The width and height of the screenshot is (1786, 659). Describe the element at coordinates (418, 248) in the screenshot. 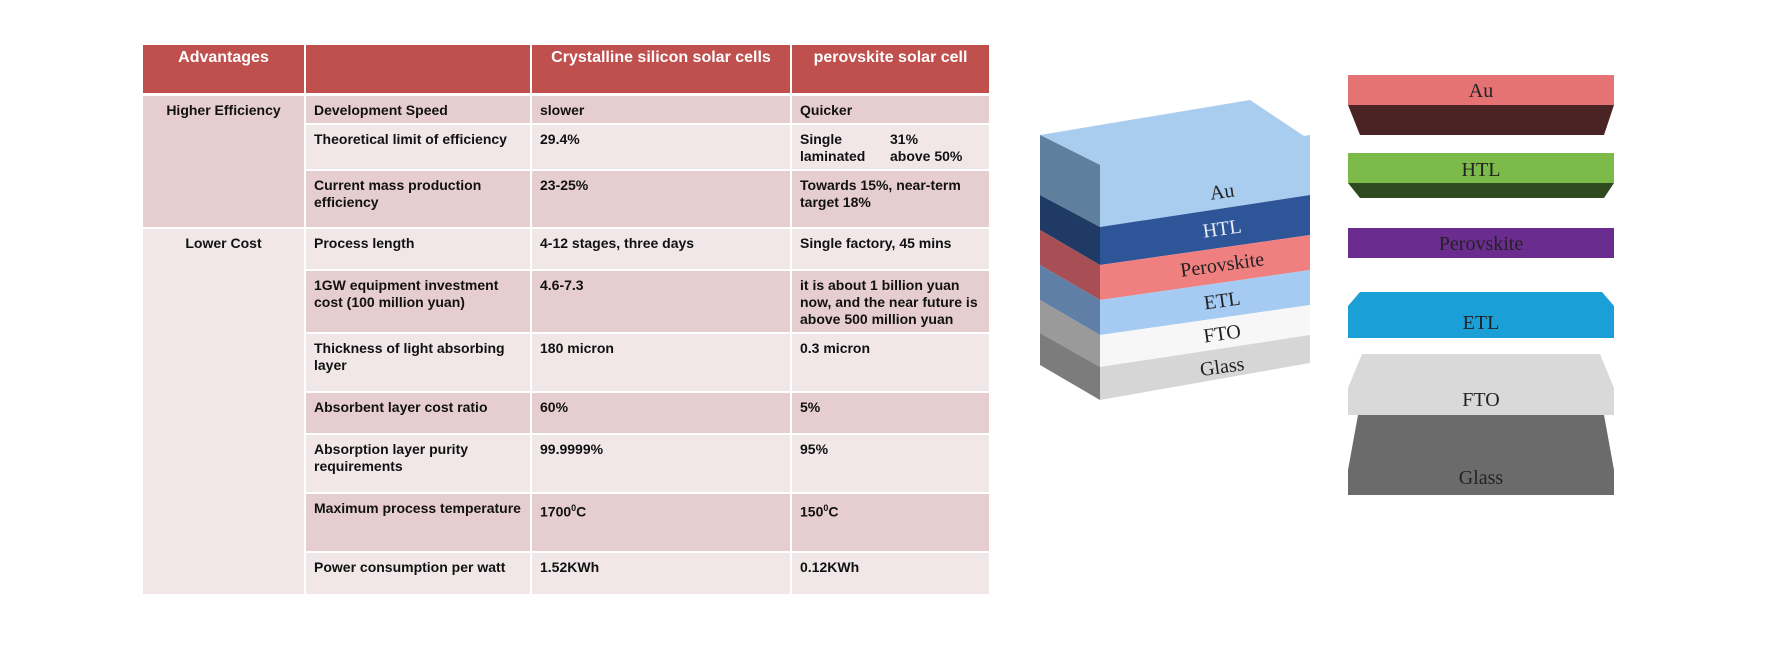

I see `item-cell: Process length` at that location.